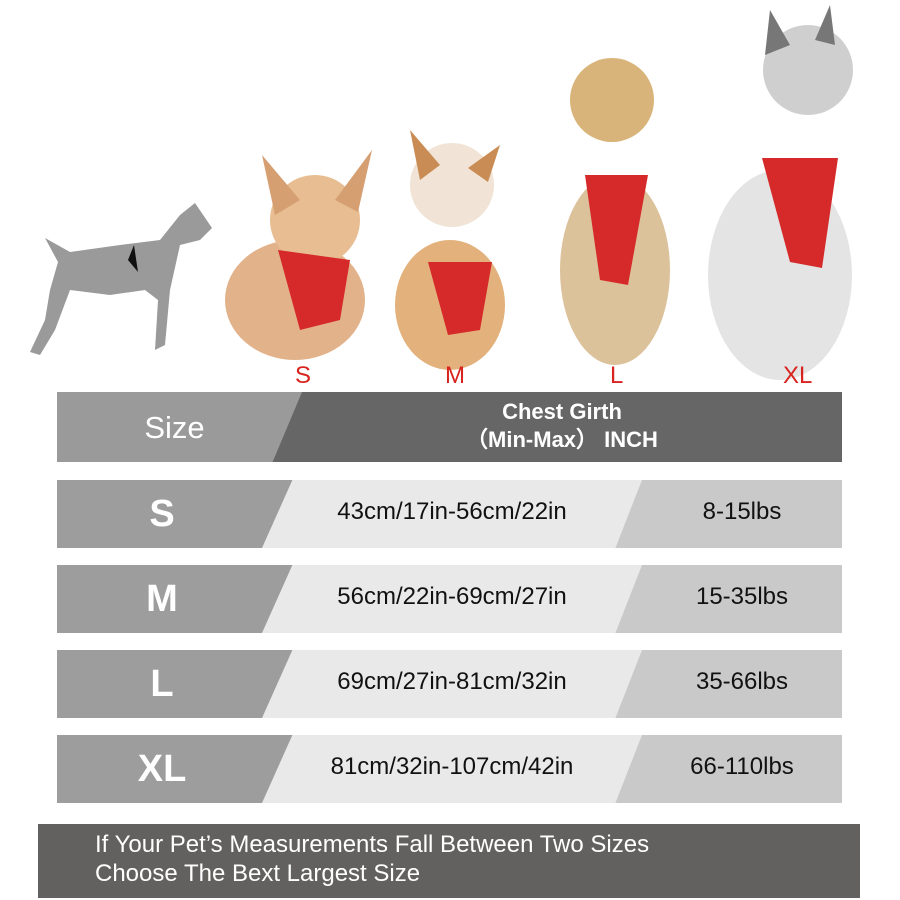  Describe the element at coordinates (452, 596) in the screenshot. I see `row-girth: 56cm/22in-69cm/27in` at that location.